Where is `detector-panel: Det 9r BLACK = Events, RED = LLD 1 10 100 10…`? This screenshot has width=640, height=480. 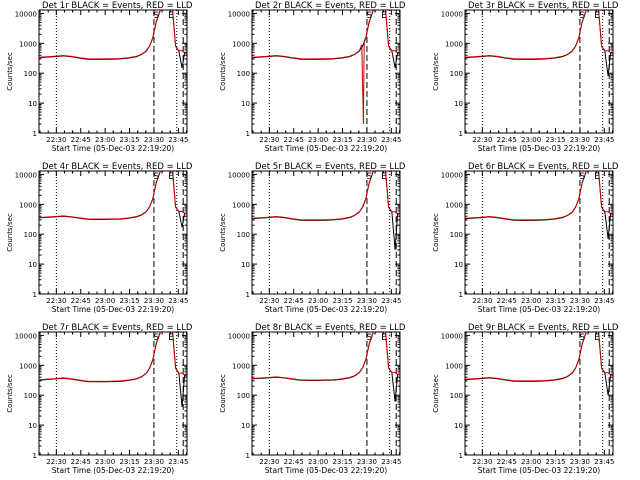
detector-panel: Det 9r BLACK = Events, RED = LLD 1 10 100 10… is located at coordinates (525, 399).